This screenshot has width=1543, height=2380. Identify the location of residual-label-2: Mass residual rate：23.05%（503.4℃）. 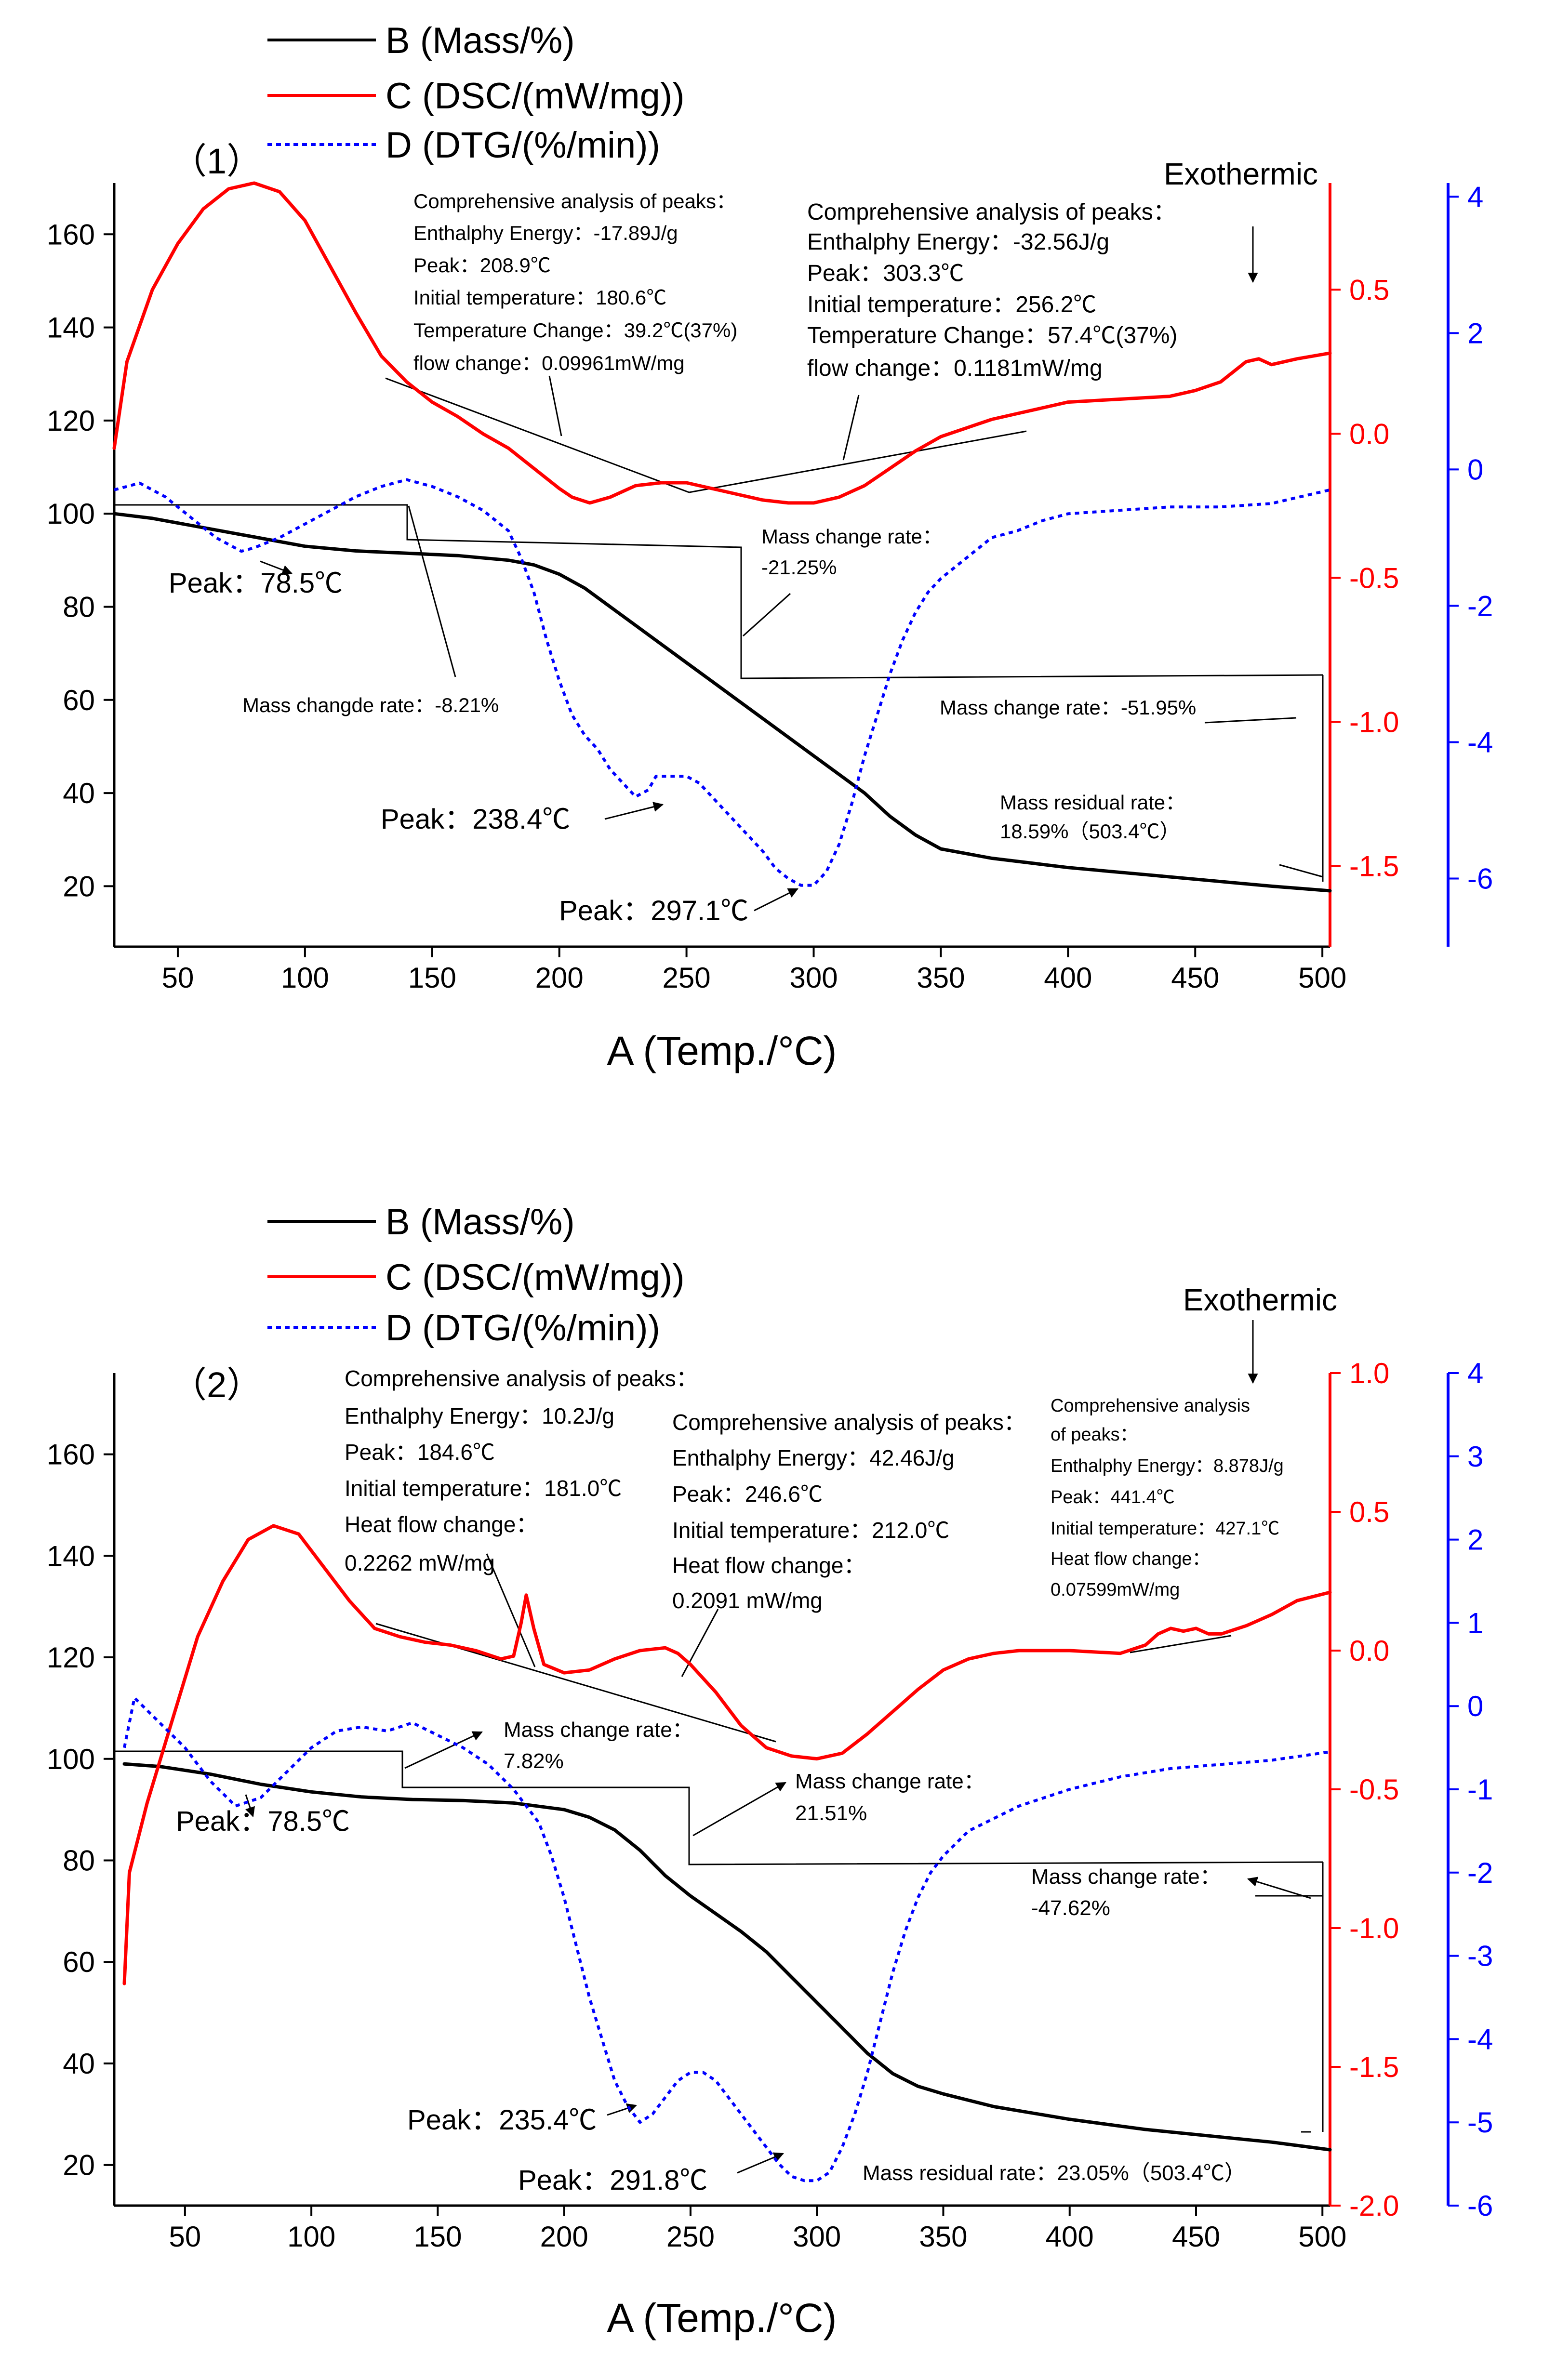
(1054, 2173).